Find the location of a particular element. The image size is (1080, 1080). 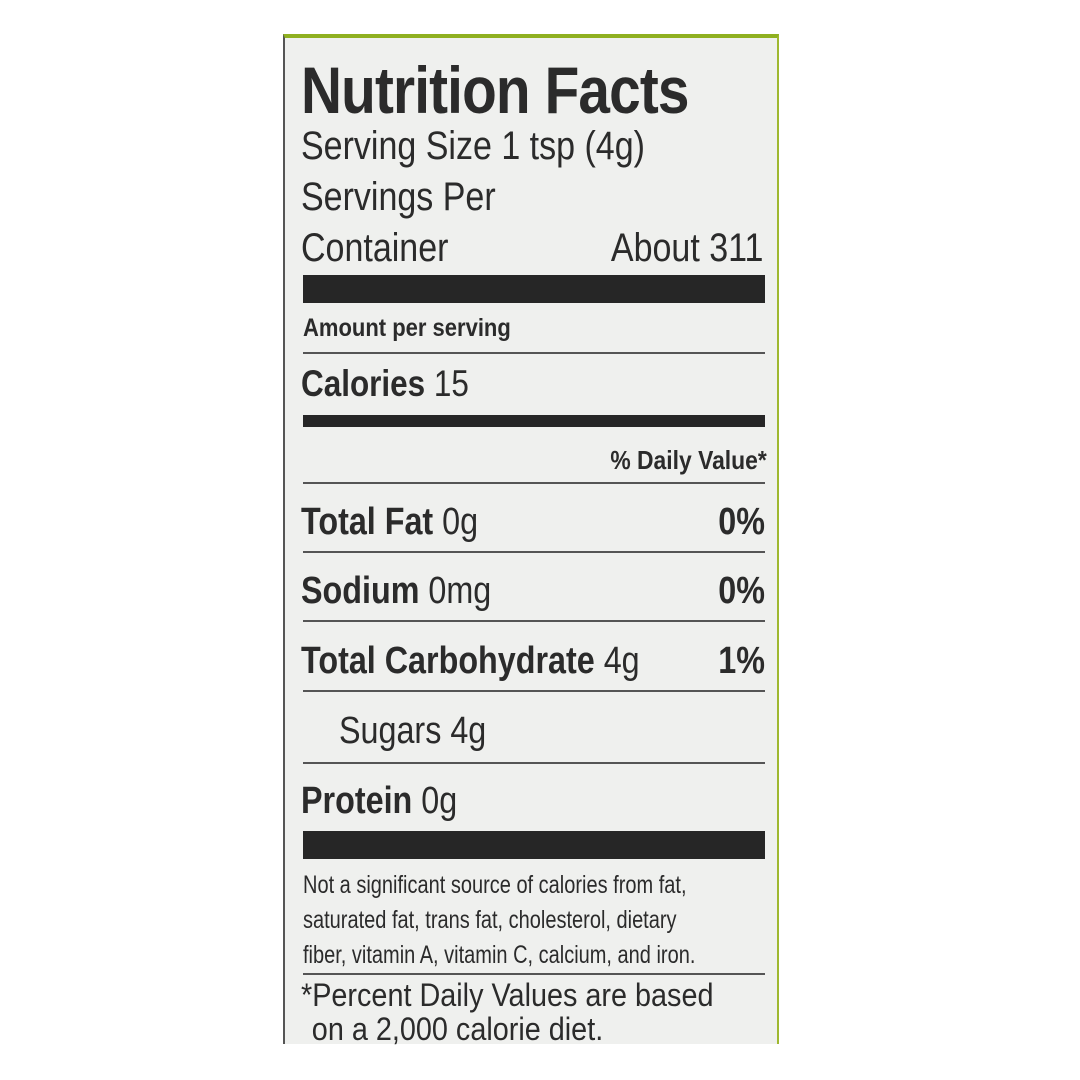

nutrient-name: Sugars is located at coordinates (390, 731).